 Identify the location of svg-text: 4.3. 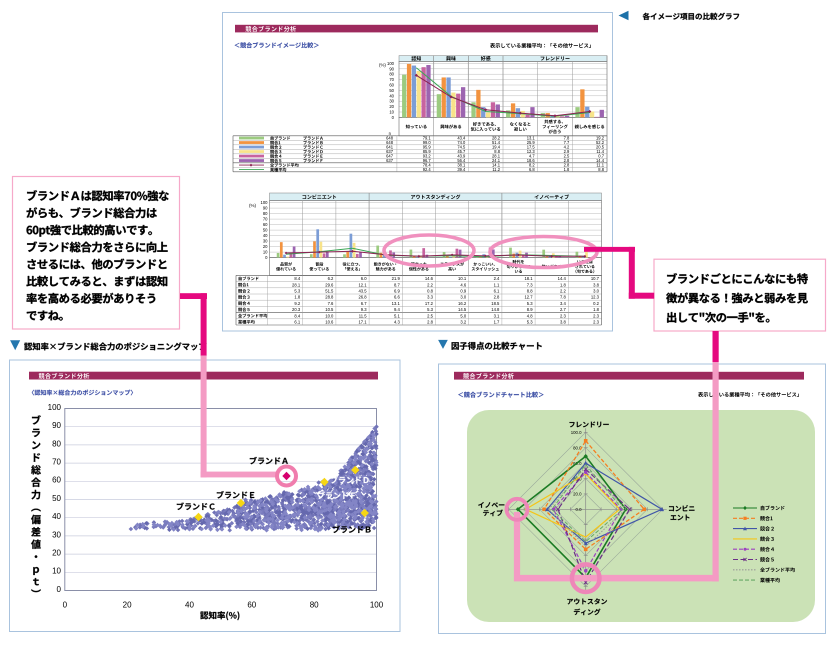
(397, 322).